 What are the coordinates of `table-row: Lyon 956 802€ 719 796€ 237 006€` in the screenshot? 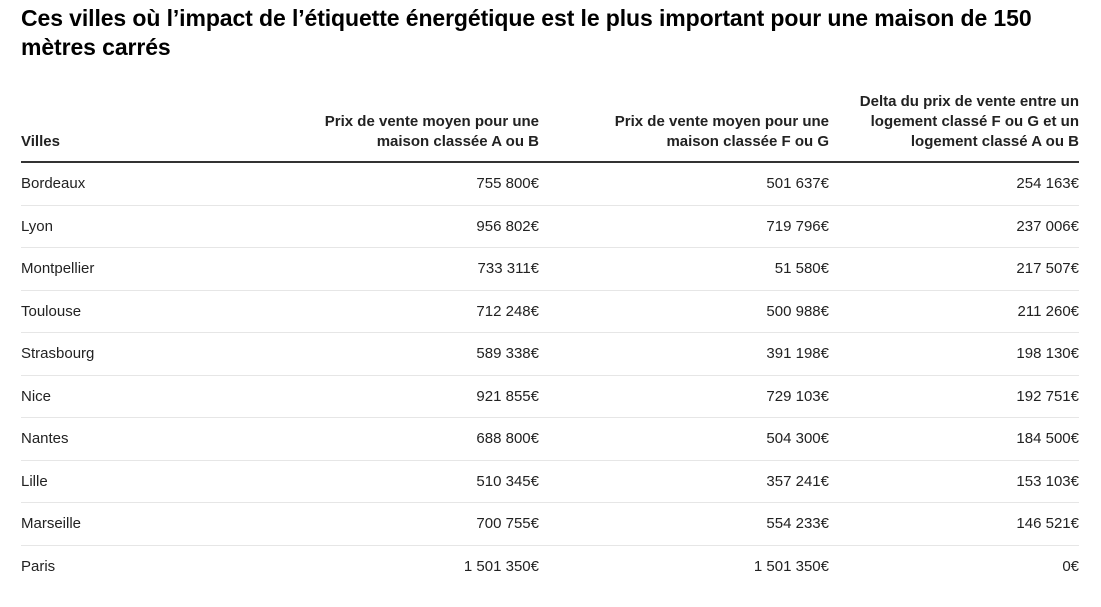 It's located at (550, 226).